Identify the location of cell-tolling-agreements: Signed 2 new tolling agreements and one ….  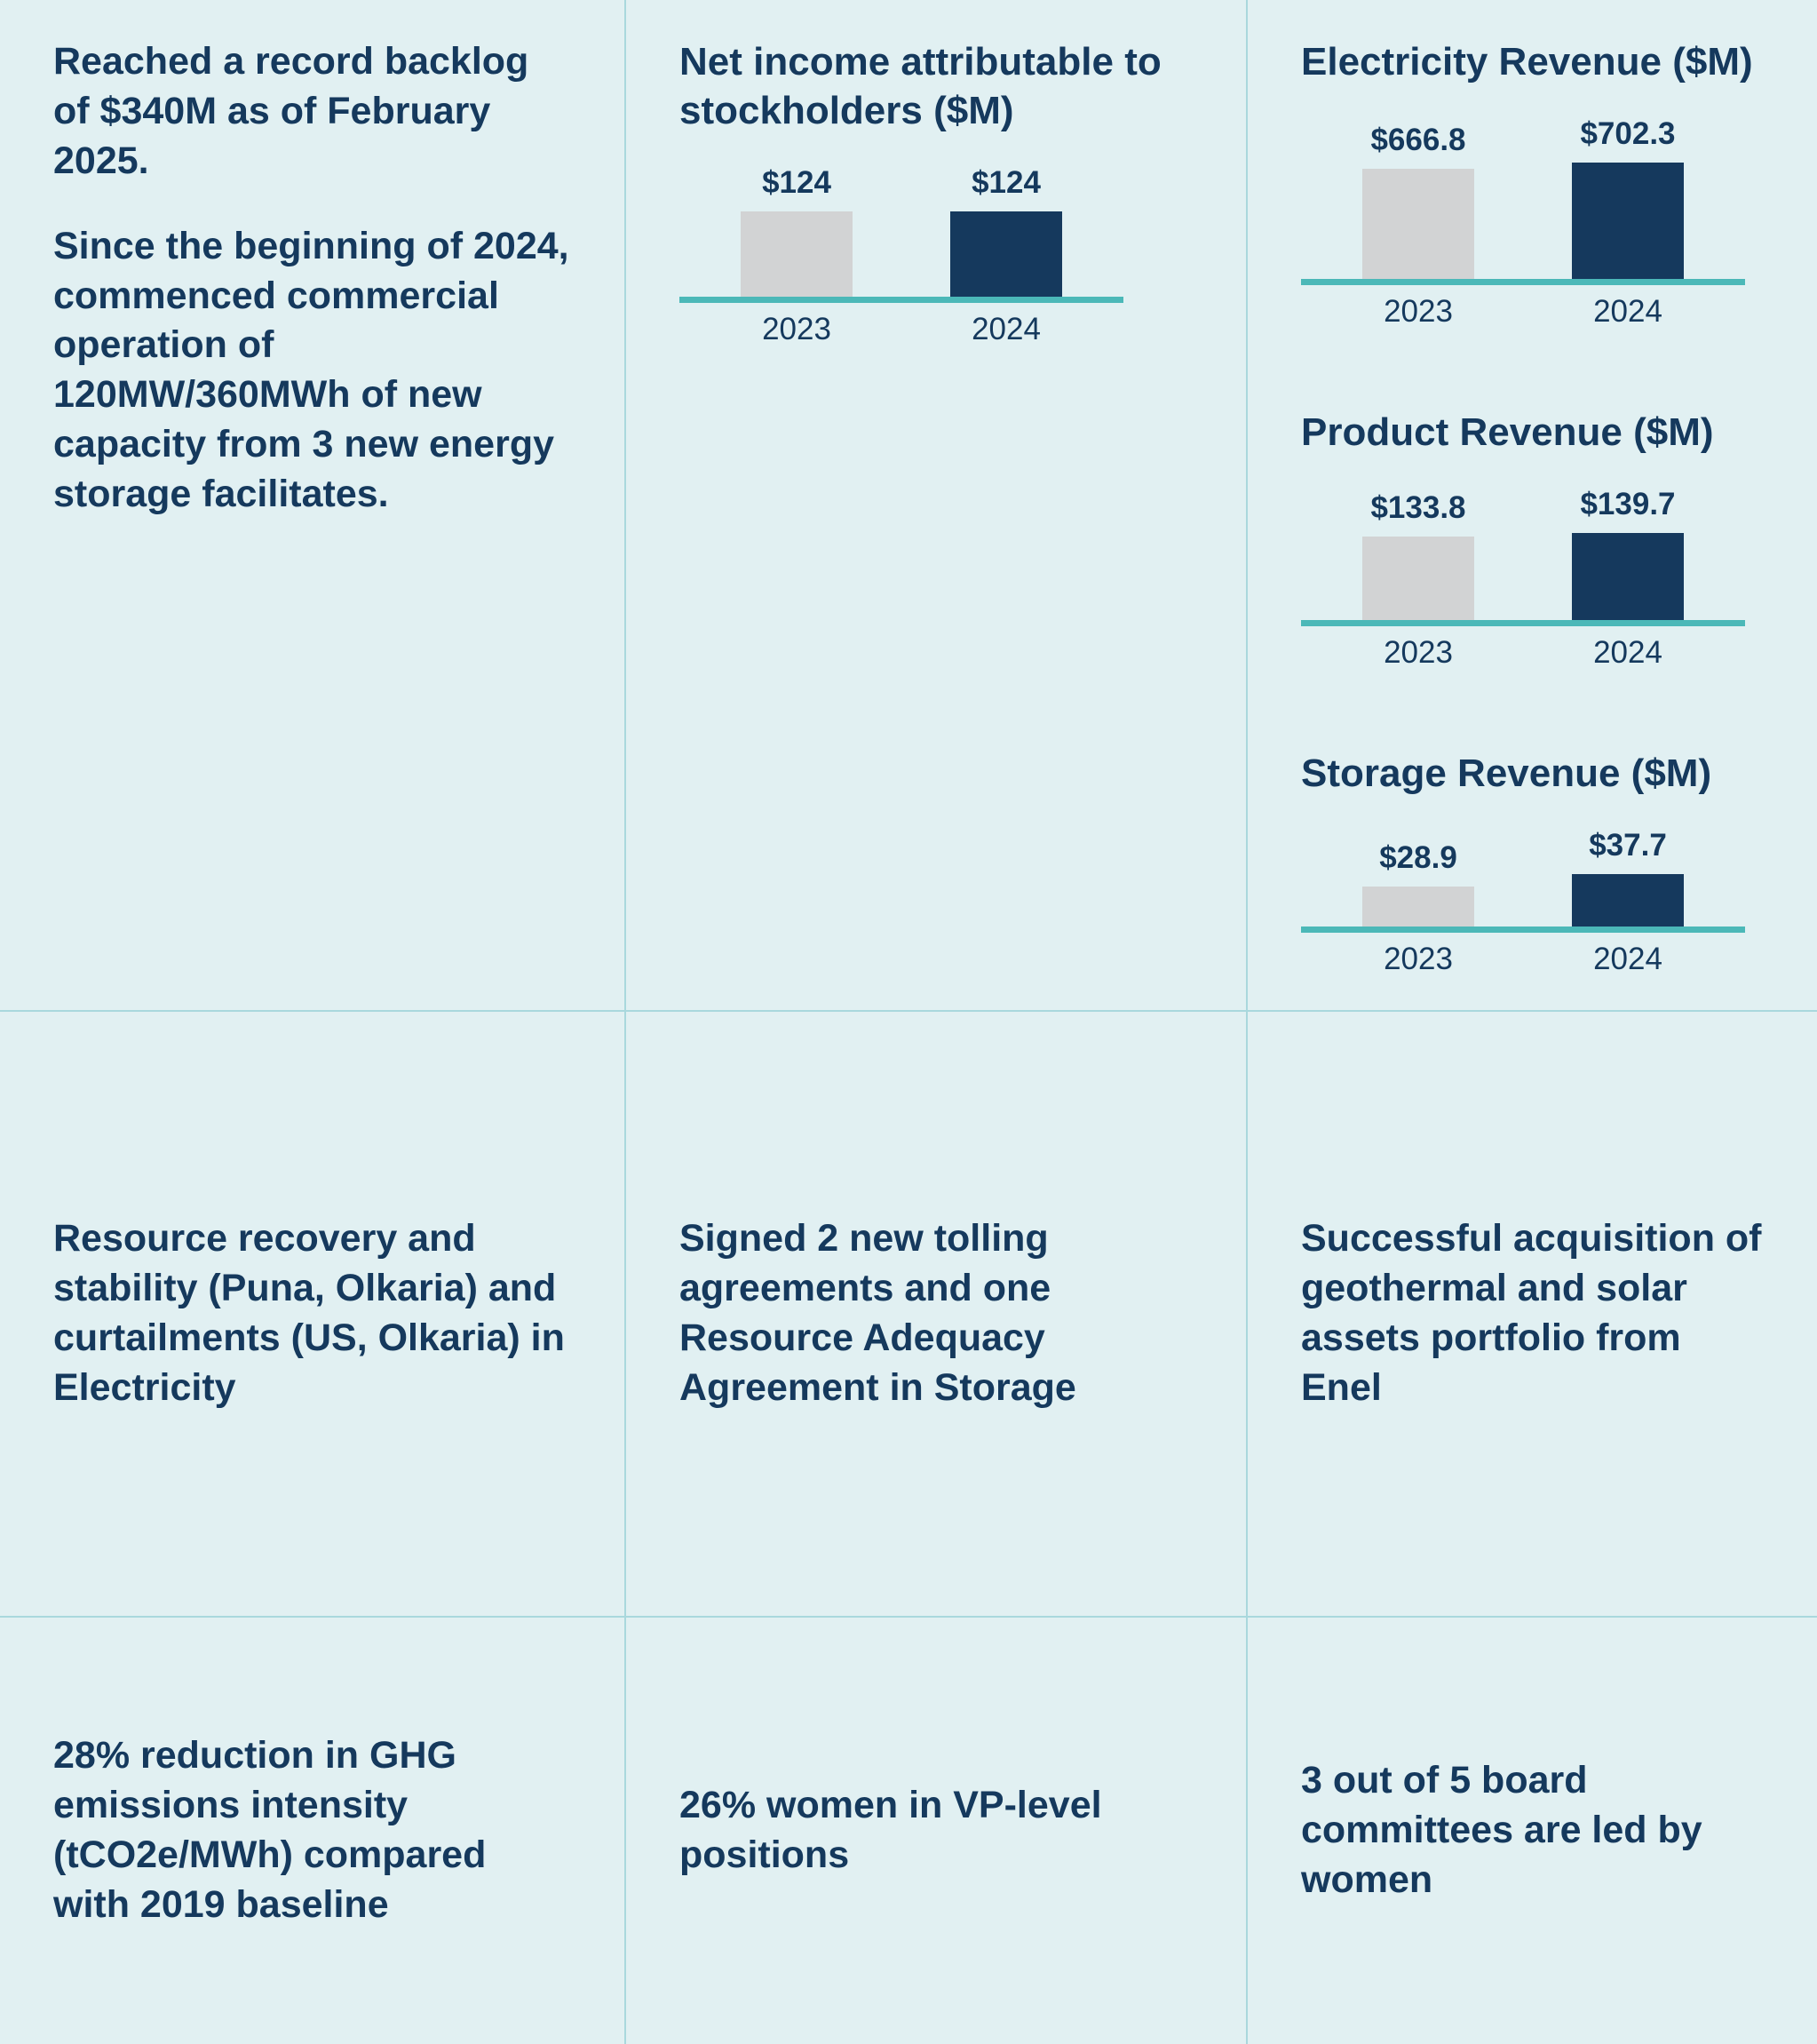
(937, 1315).